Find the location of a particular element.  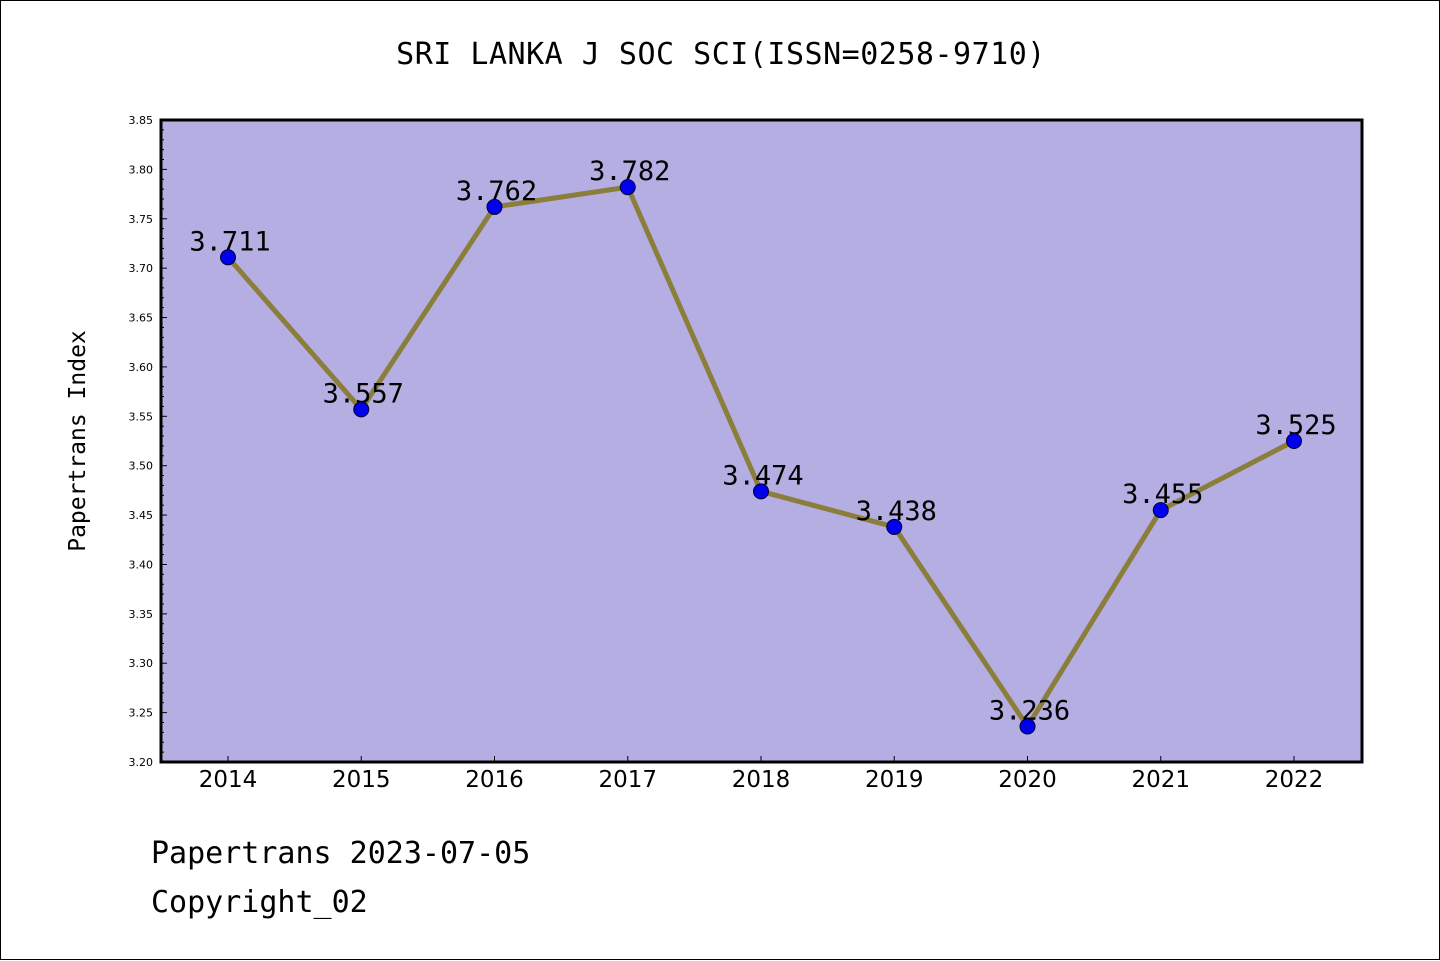

footer-date: Papertrans 2023-07-05 is located at coordinates (341, 853).